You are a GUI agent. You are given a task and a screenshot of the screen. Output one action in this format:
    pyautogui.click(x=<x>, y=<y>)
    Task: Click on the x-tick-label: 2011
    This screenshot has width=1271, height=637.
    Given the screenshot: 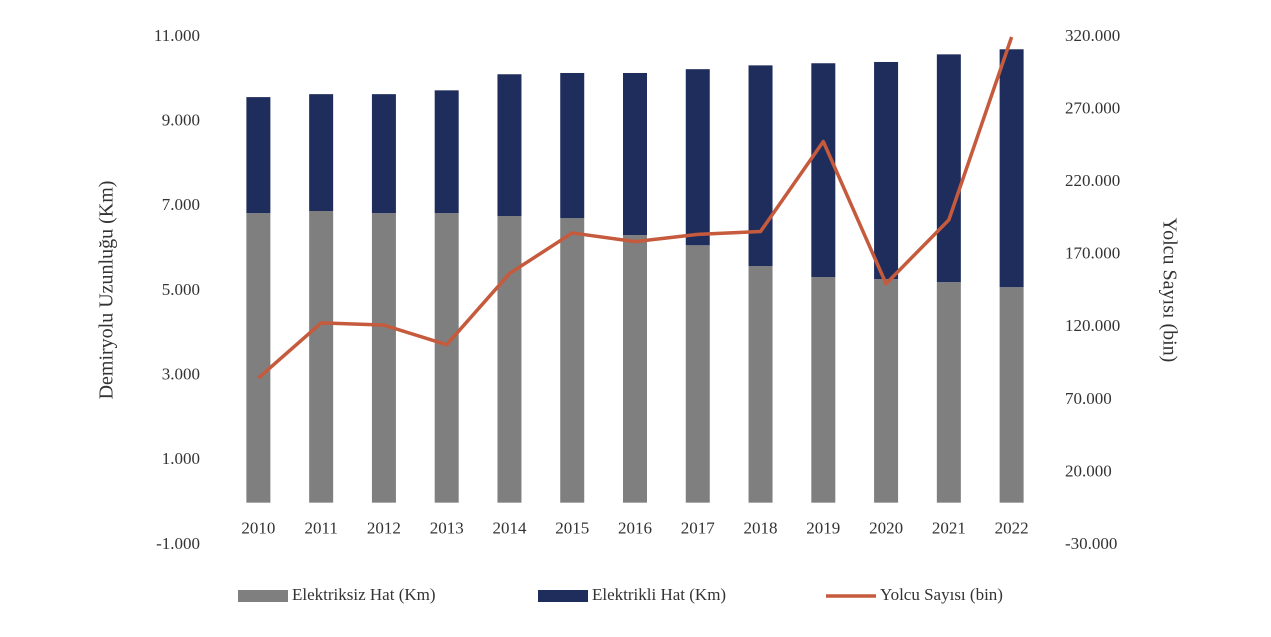 What is the action you would take?
    pyautogui.click(x=320, y=528)
    